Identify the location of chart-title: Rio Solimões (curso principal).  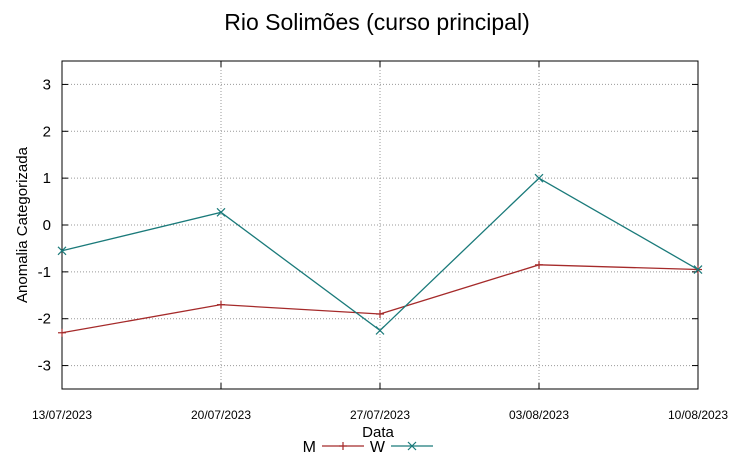
(377, 22).